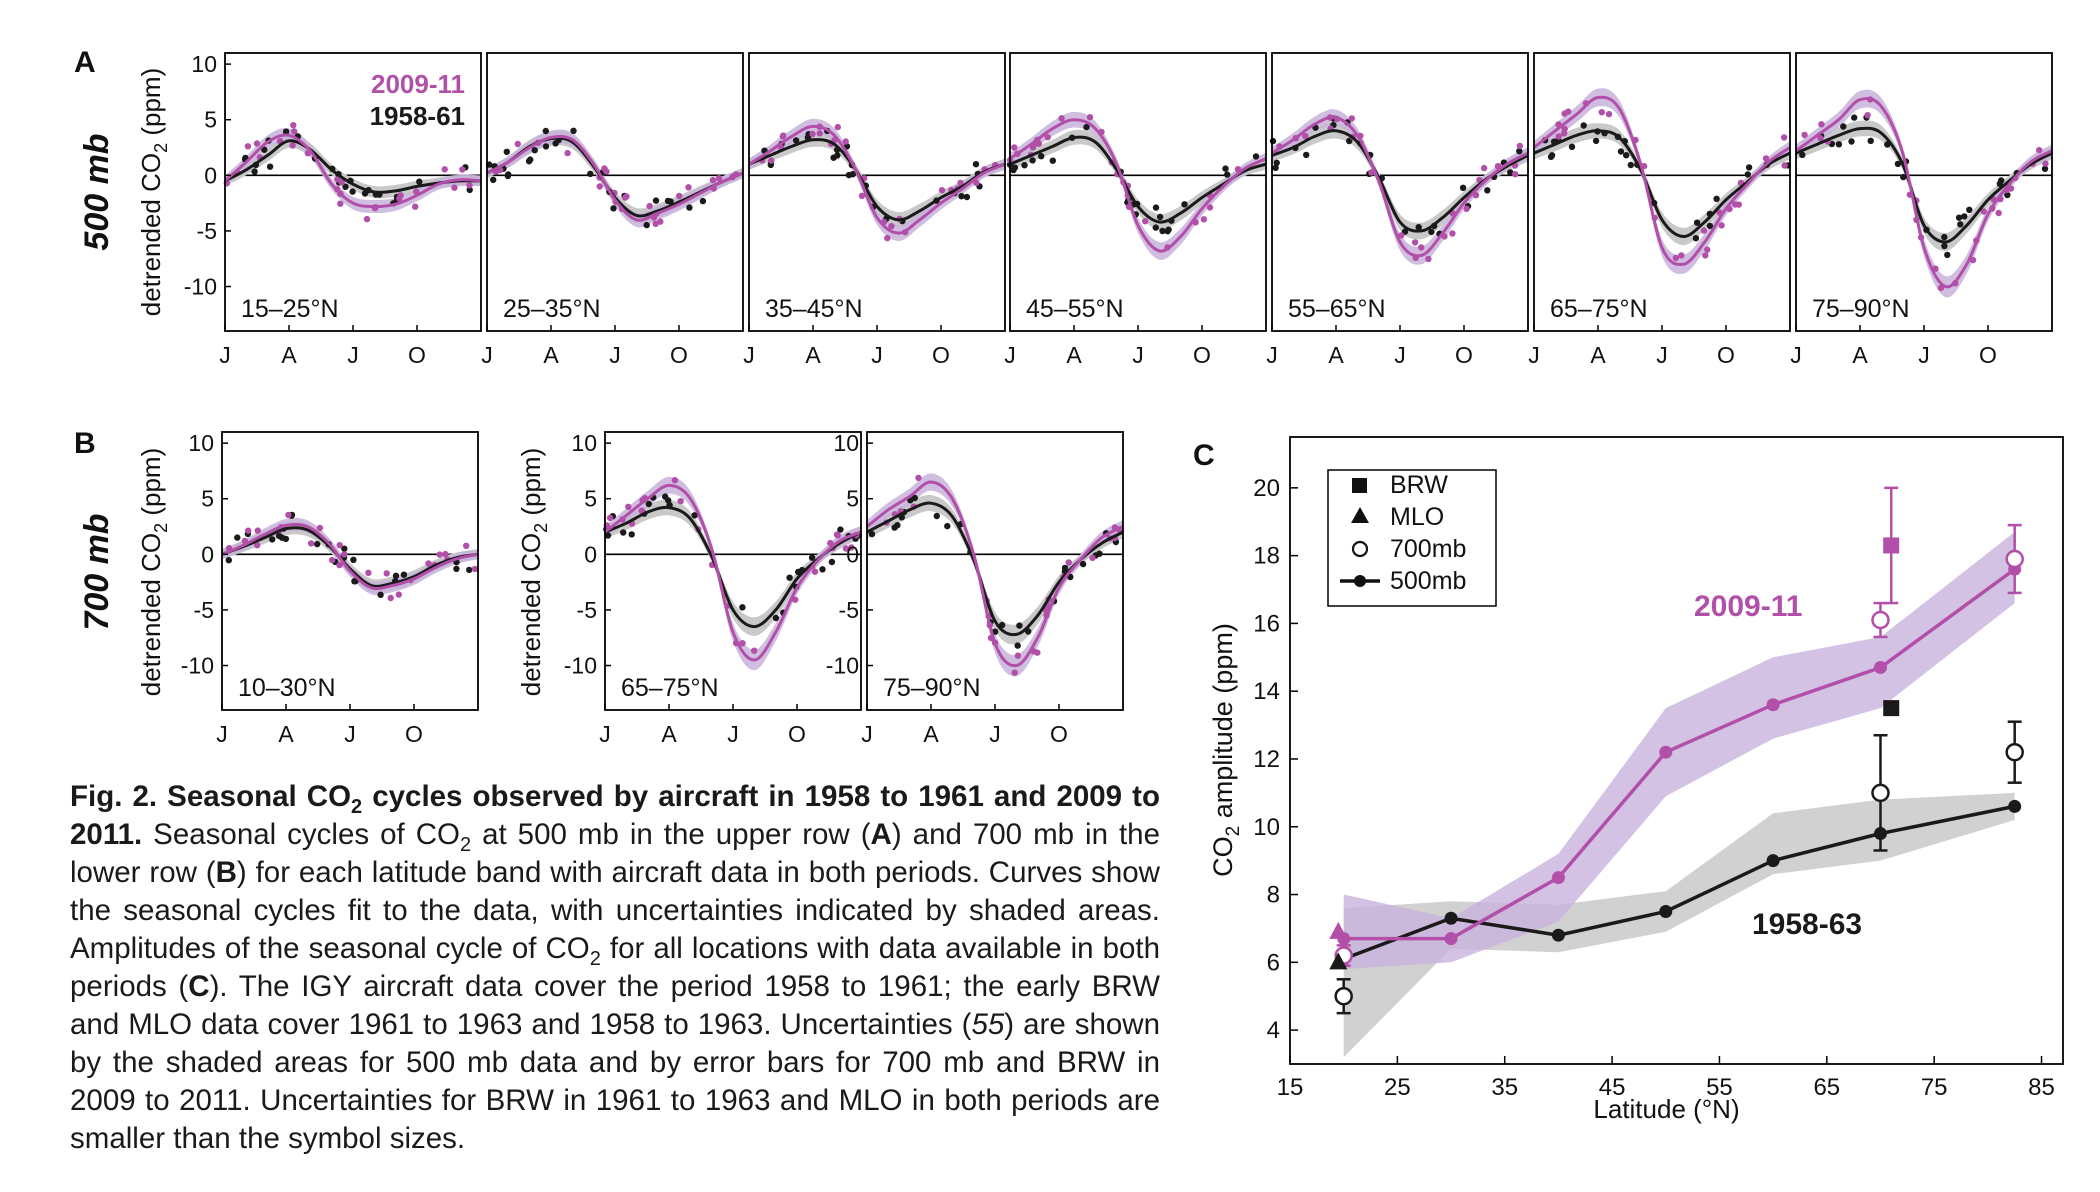 This screenshot has width=2100, height=1192. I want to click on 700mb-2009-11-point, so click(2014, 559).